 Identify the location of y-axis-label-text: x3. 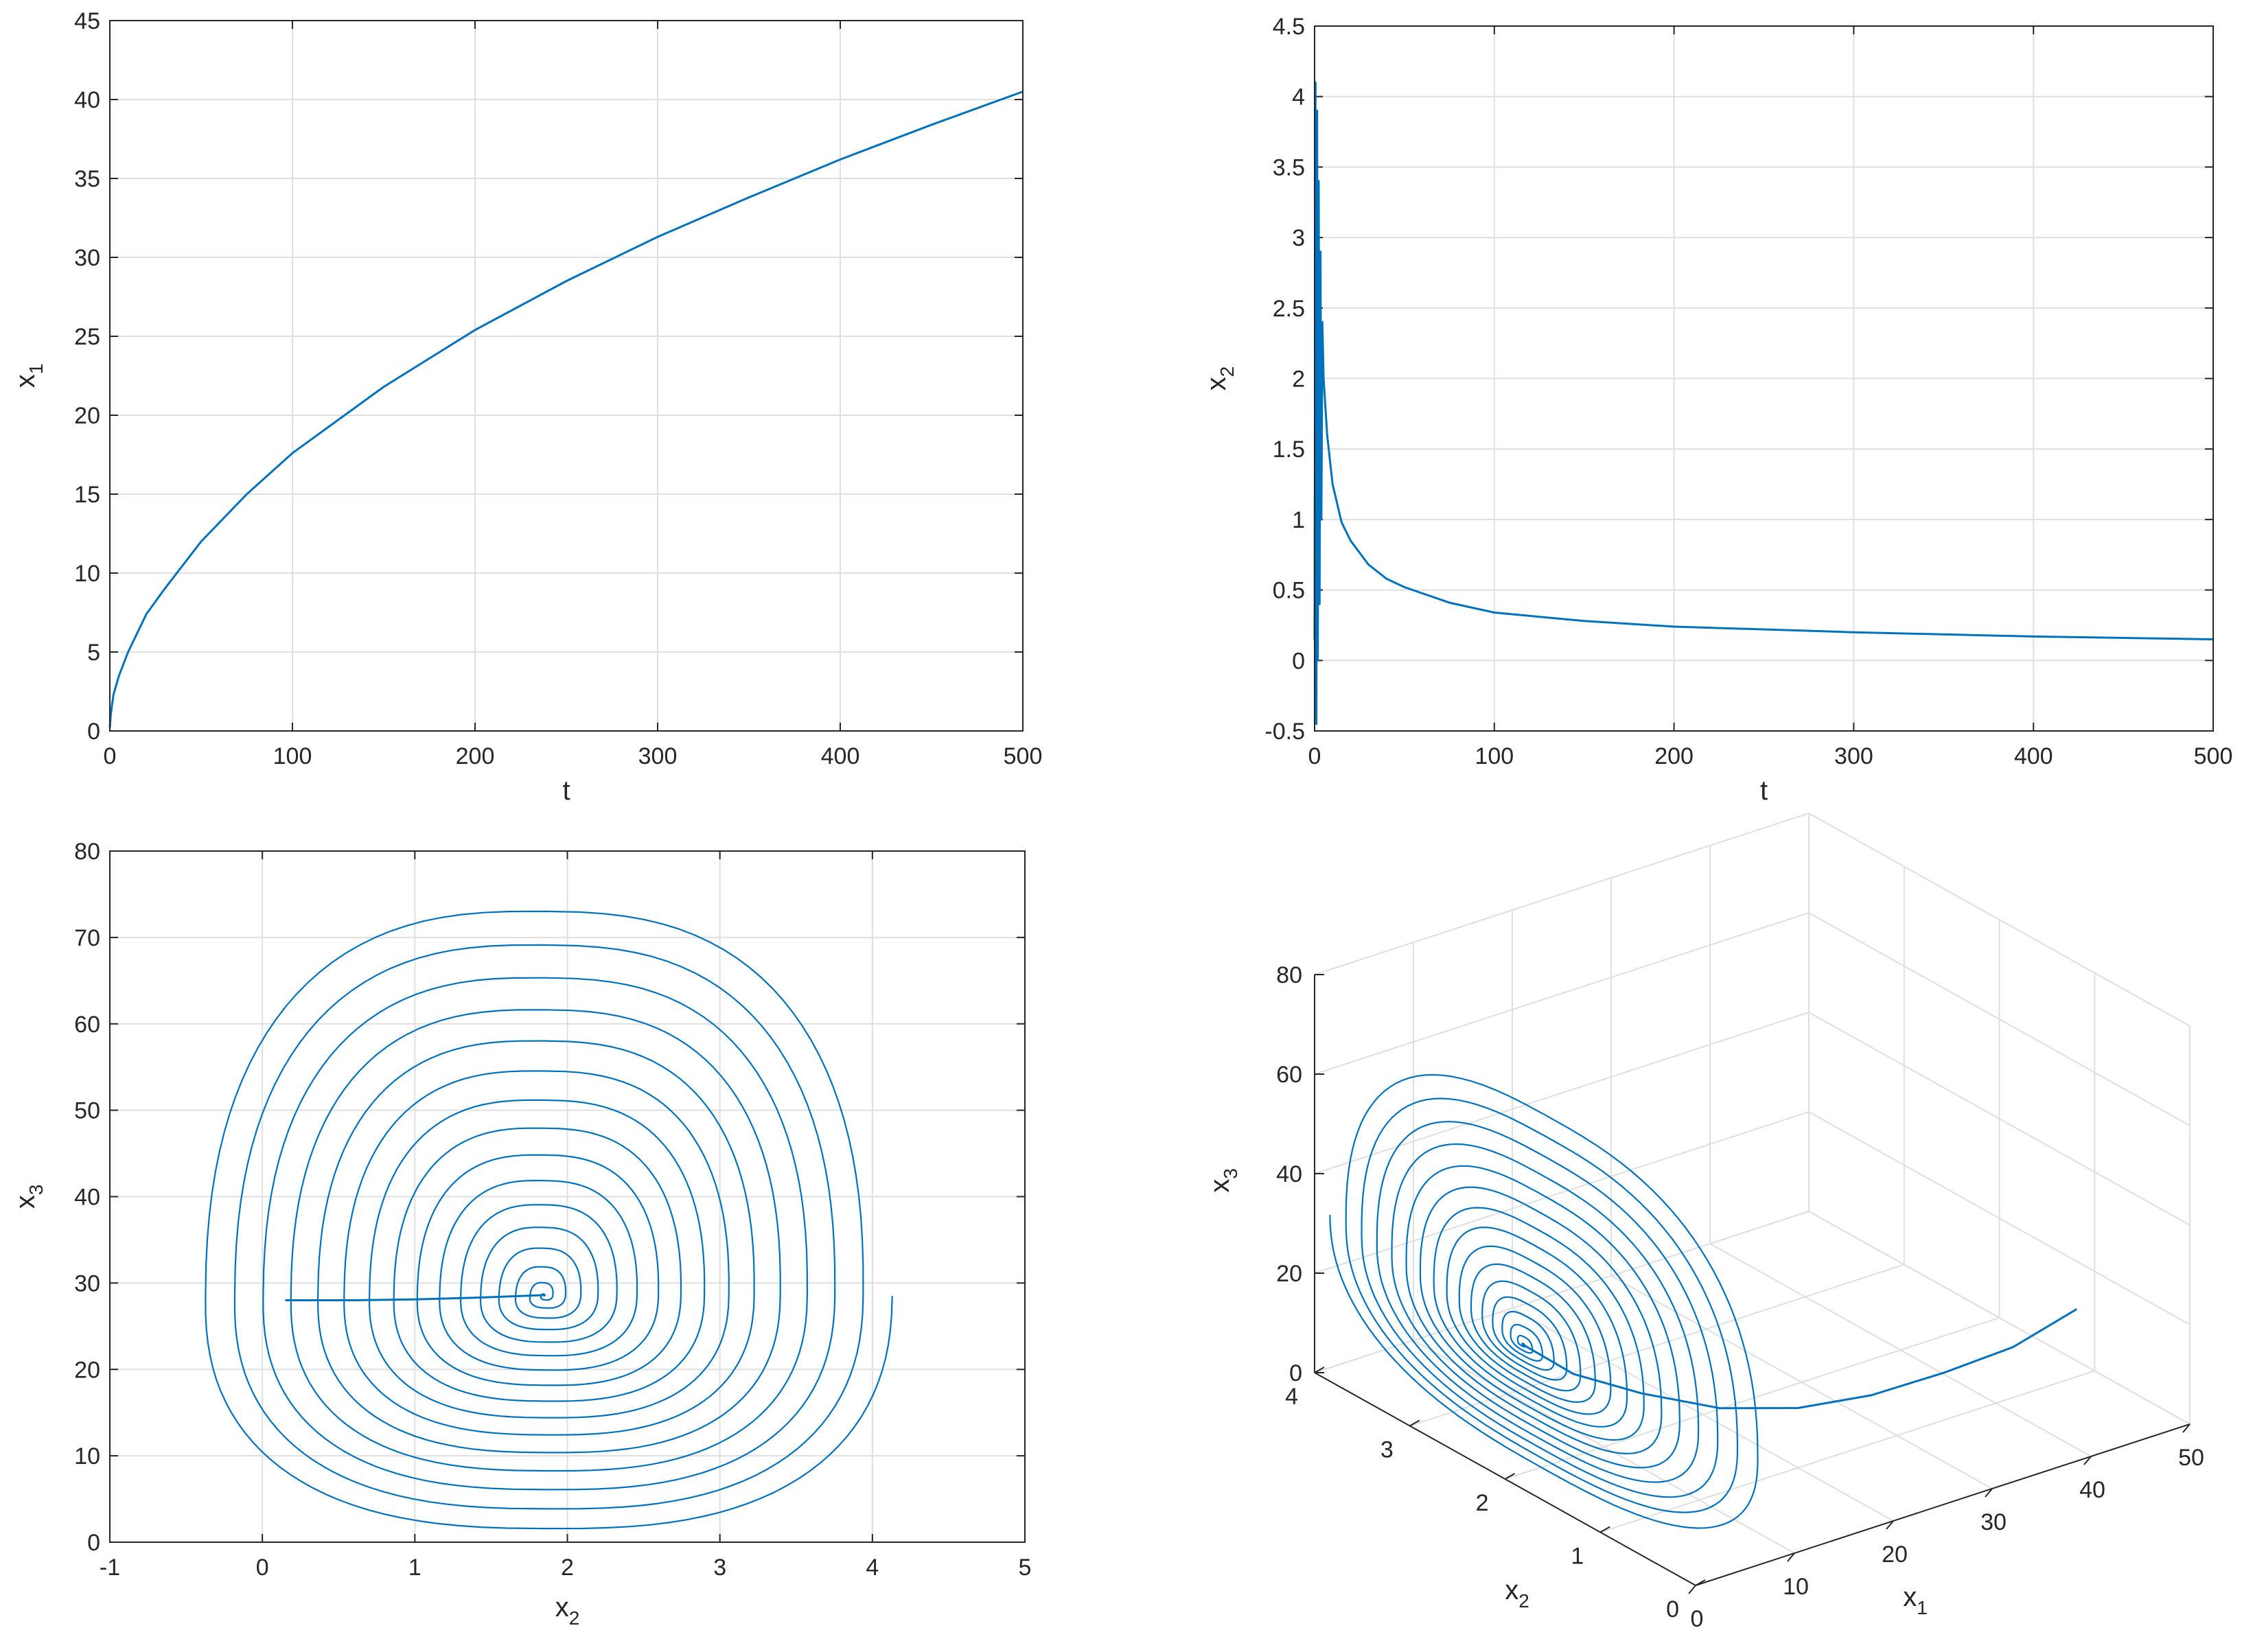
(29, 1197).